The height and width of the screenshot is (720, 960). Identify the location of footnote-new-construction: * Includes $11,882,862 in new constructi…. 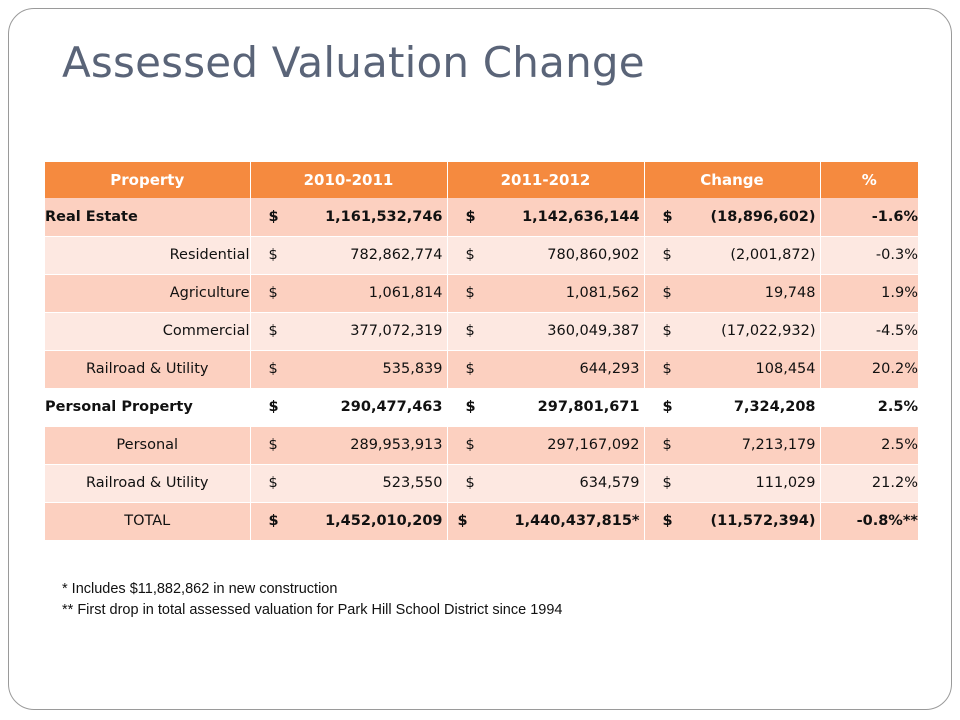
(200, 589).